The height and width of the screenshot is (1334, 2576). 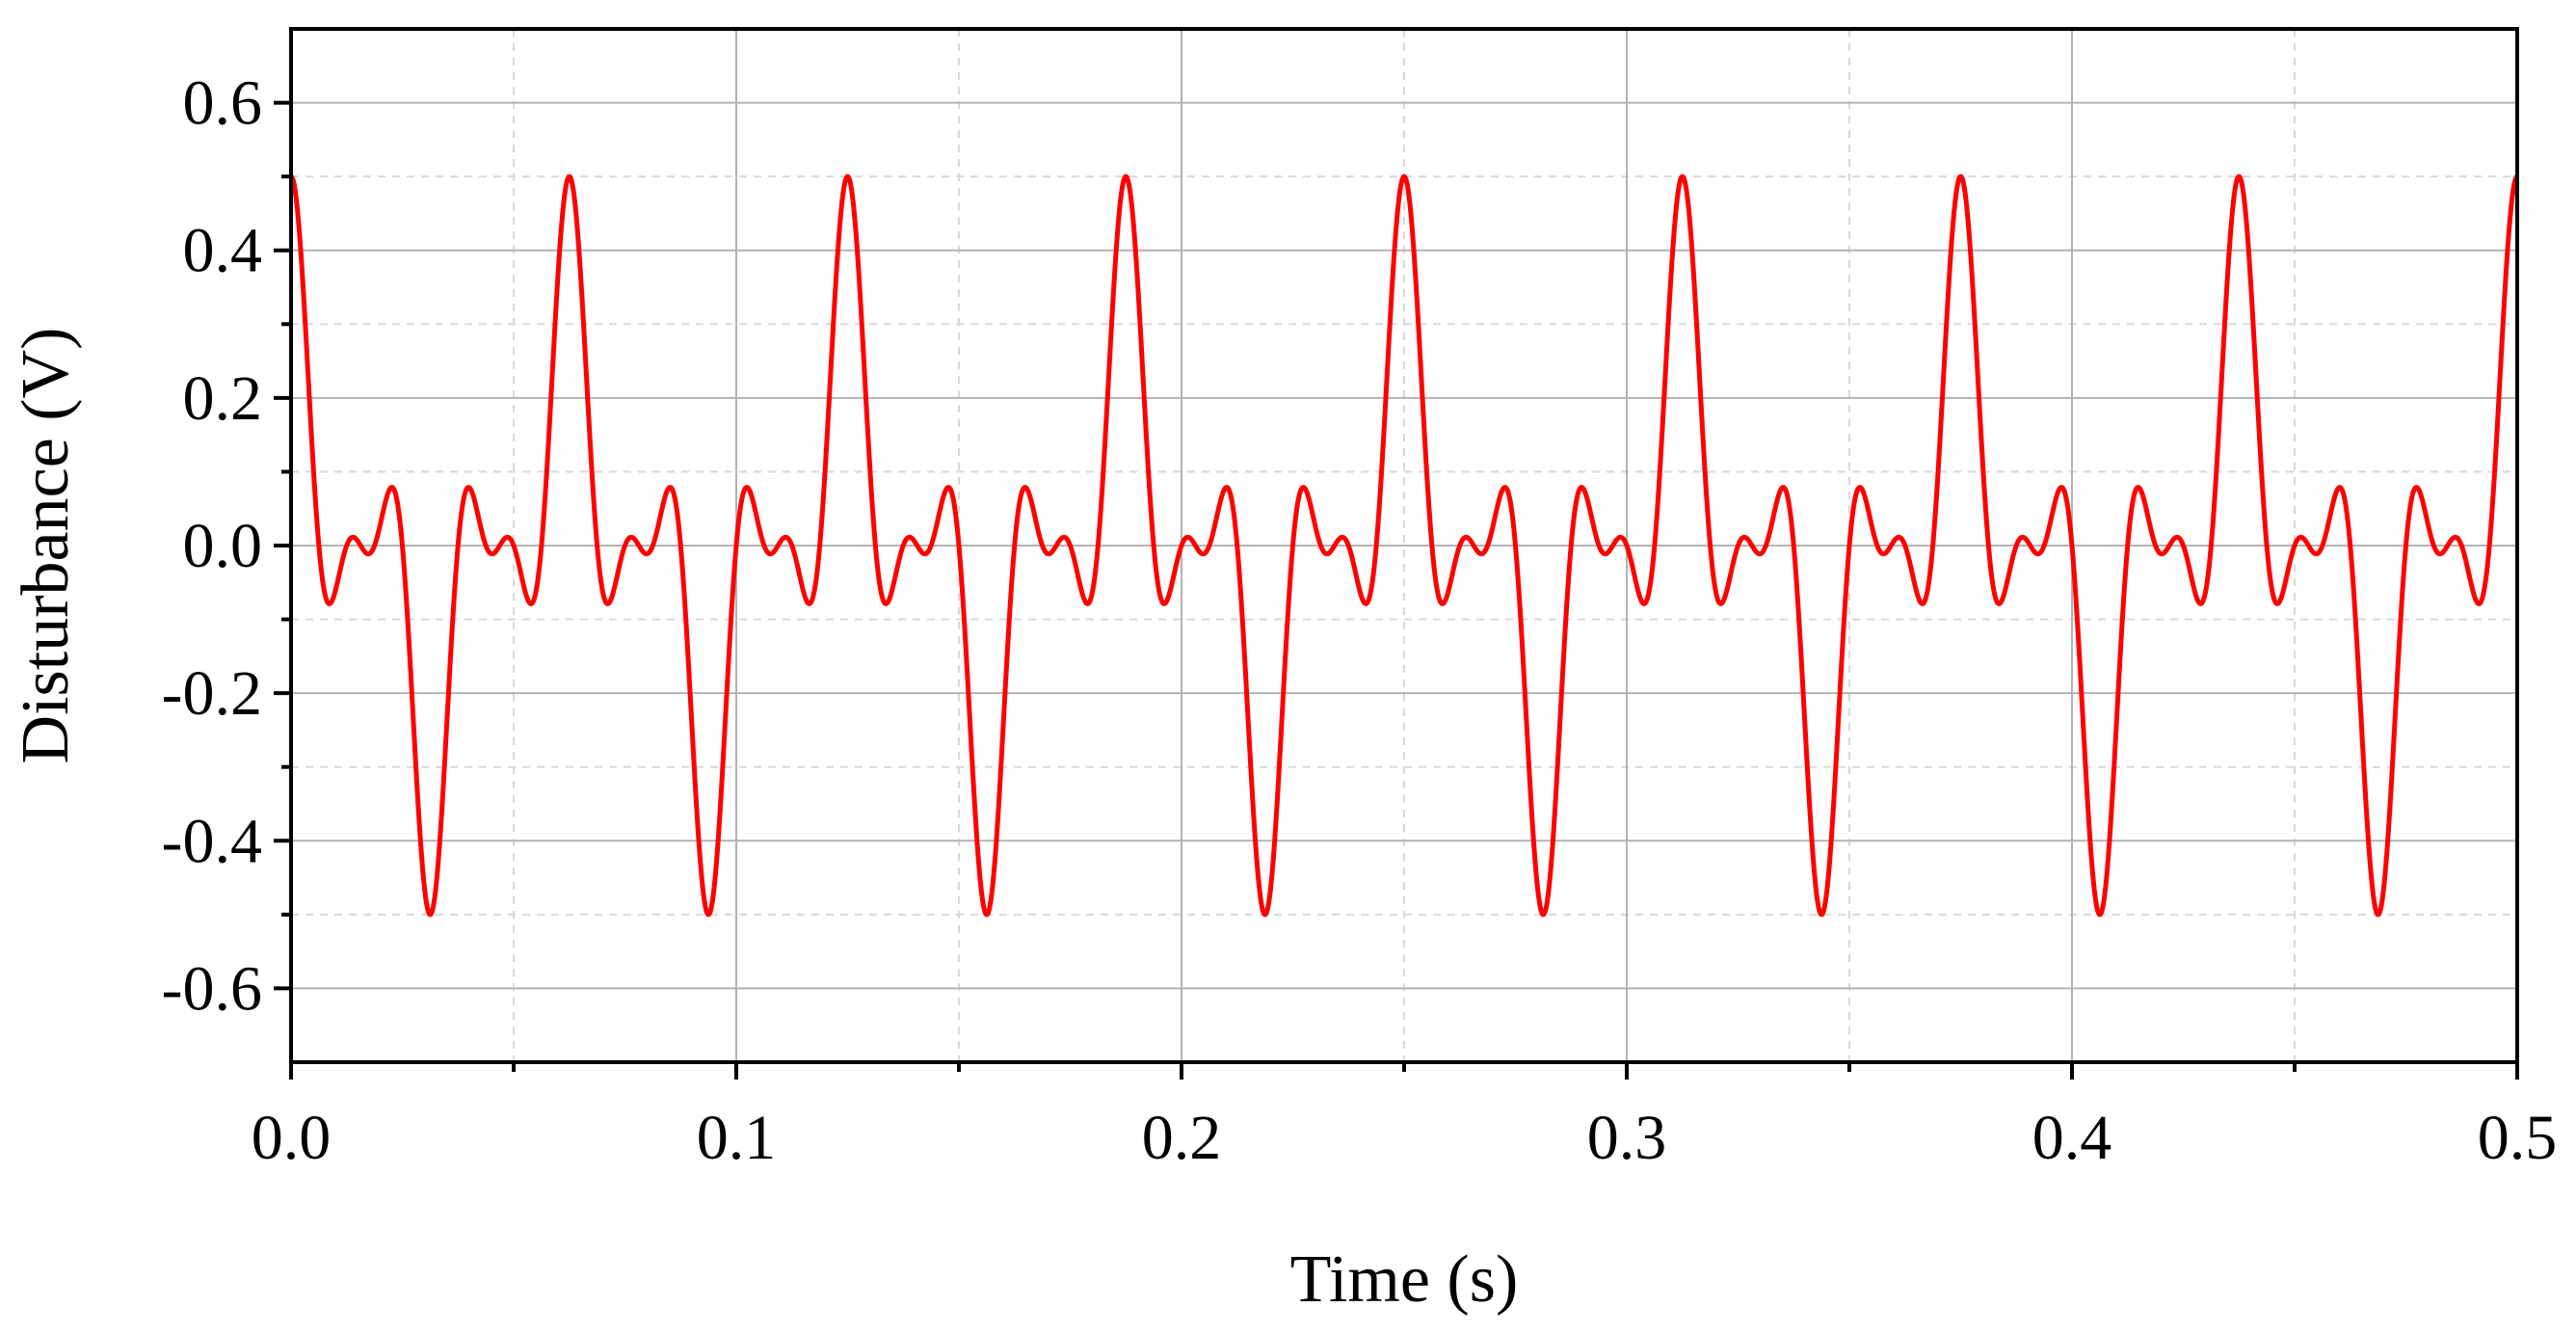 What do you see at coordinates (212, 988) in the screenshot?
I see `y-tick-label-0: -0.6` at bounding box center [212, 988].